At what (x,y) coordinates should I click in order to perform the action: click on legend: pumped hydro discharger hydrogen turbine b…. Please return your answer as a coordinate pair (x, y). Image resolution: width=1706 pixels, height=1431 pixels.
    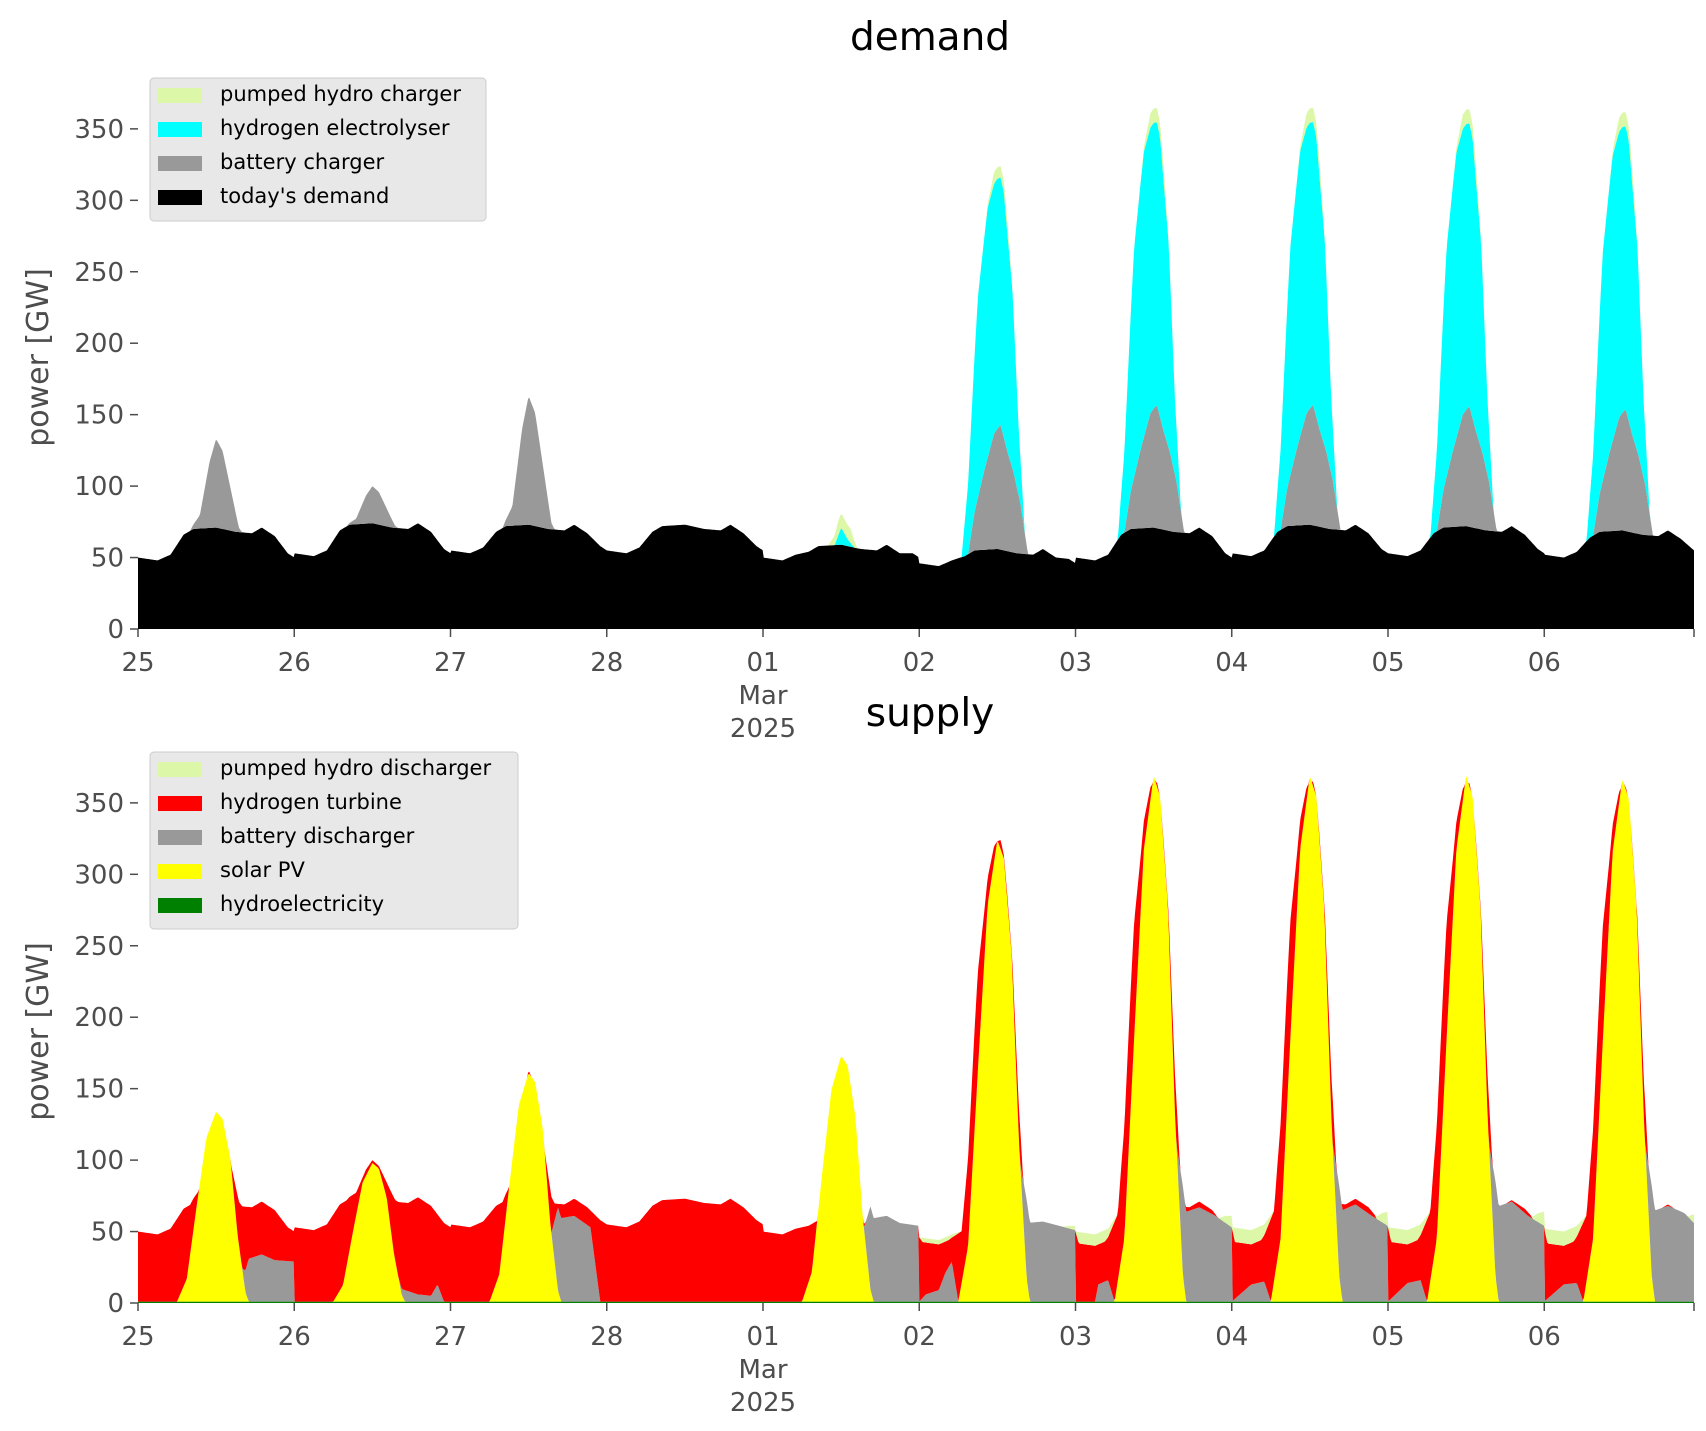
    Looking at the image, I should click on (334, 840).